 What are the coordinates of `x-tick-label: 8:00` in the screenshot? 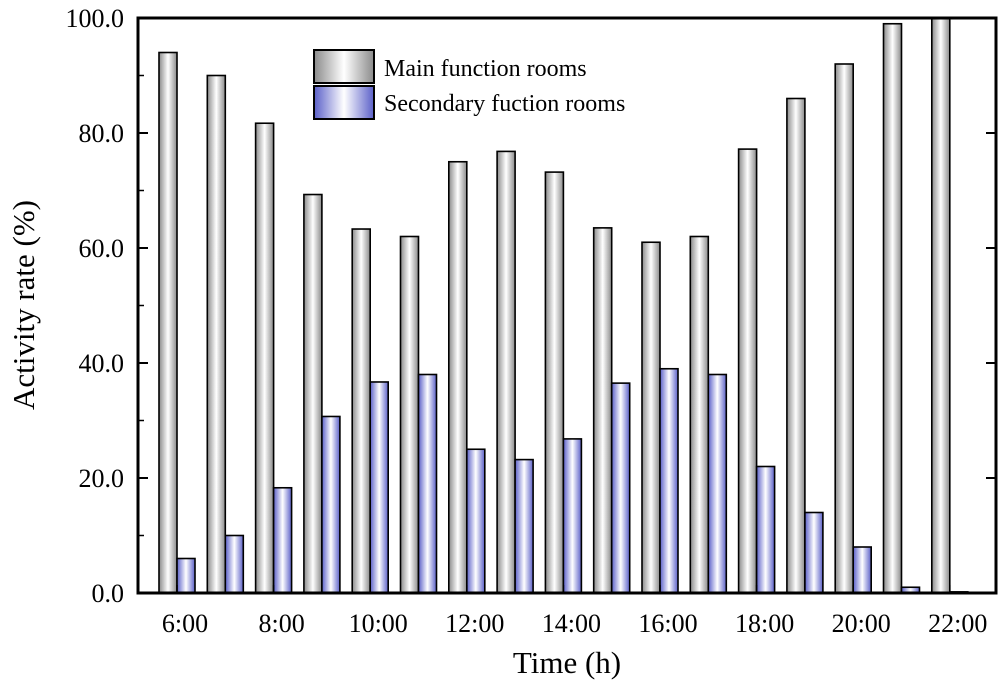 It's located at (281, 623).